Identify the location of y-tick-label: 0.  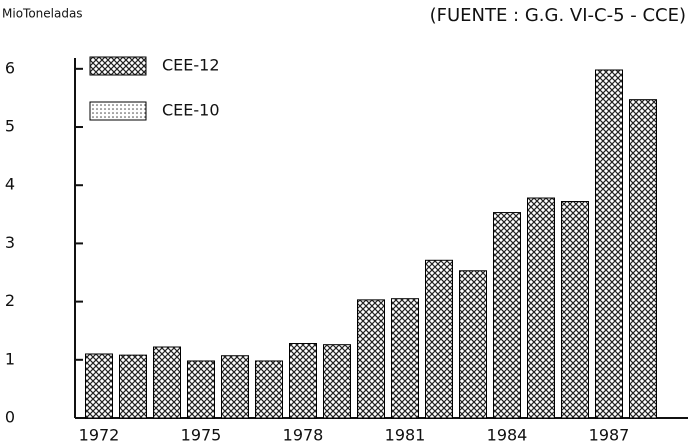
(10, 417).